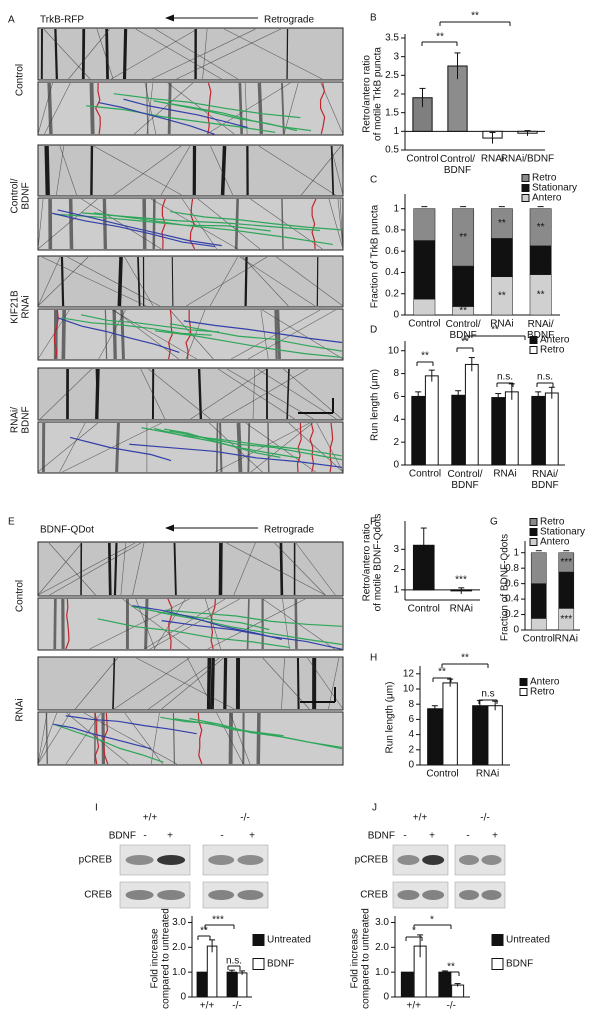 The width and height of the screenshot is (610, 1018). What do you see at coordinates (244, 818) in the screenshot?
I see `genotype-label: -/-` at bounding box center [244, 818].